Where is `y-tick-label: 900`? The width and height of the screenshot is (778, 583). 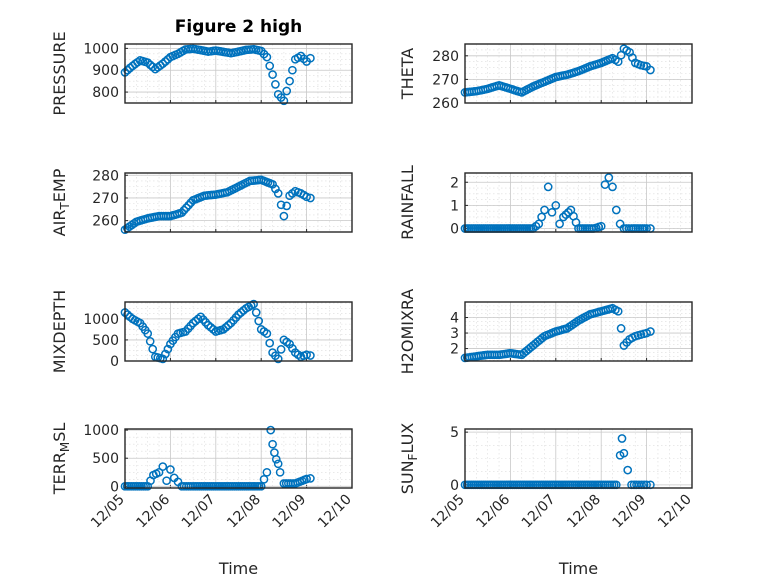
y-tick-label: 900 is located at coordinates (105, 71).